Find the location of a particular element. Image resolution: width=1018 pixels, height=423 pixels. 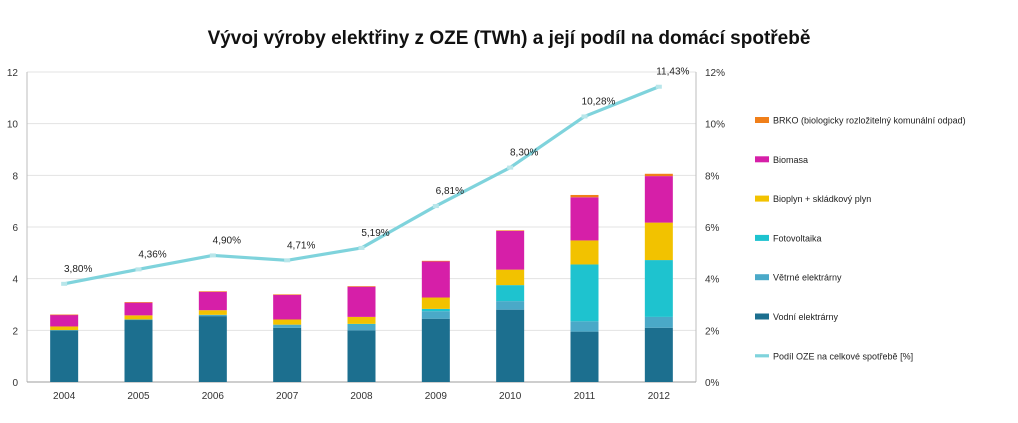

x-tick-label: 2004 is located at coordinates (64, 396).